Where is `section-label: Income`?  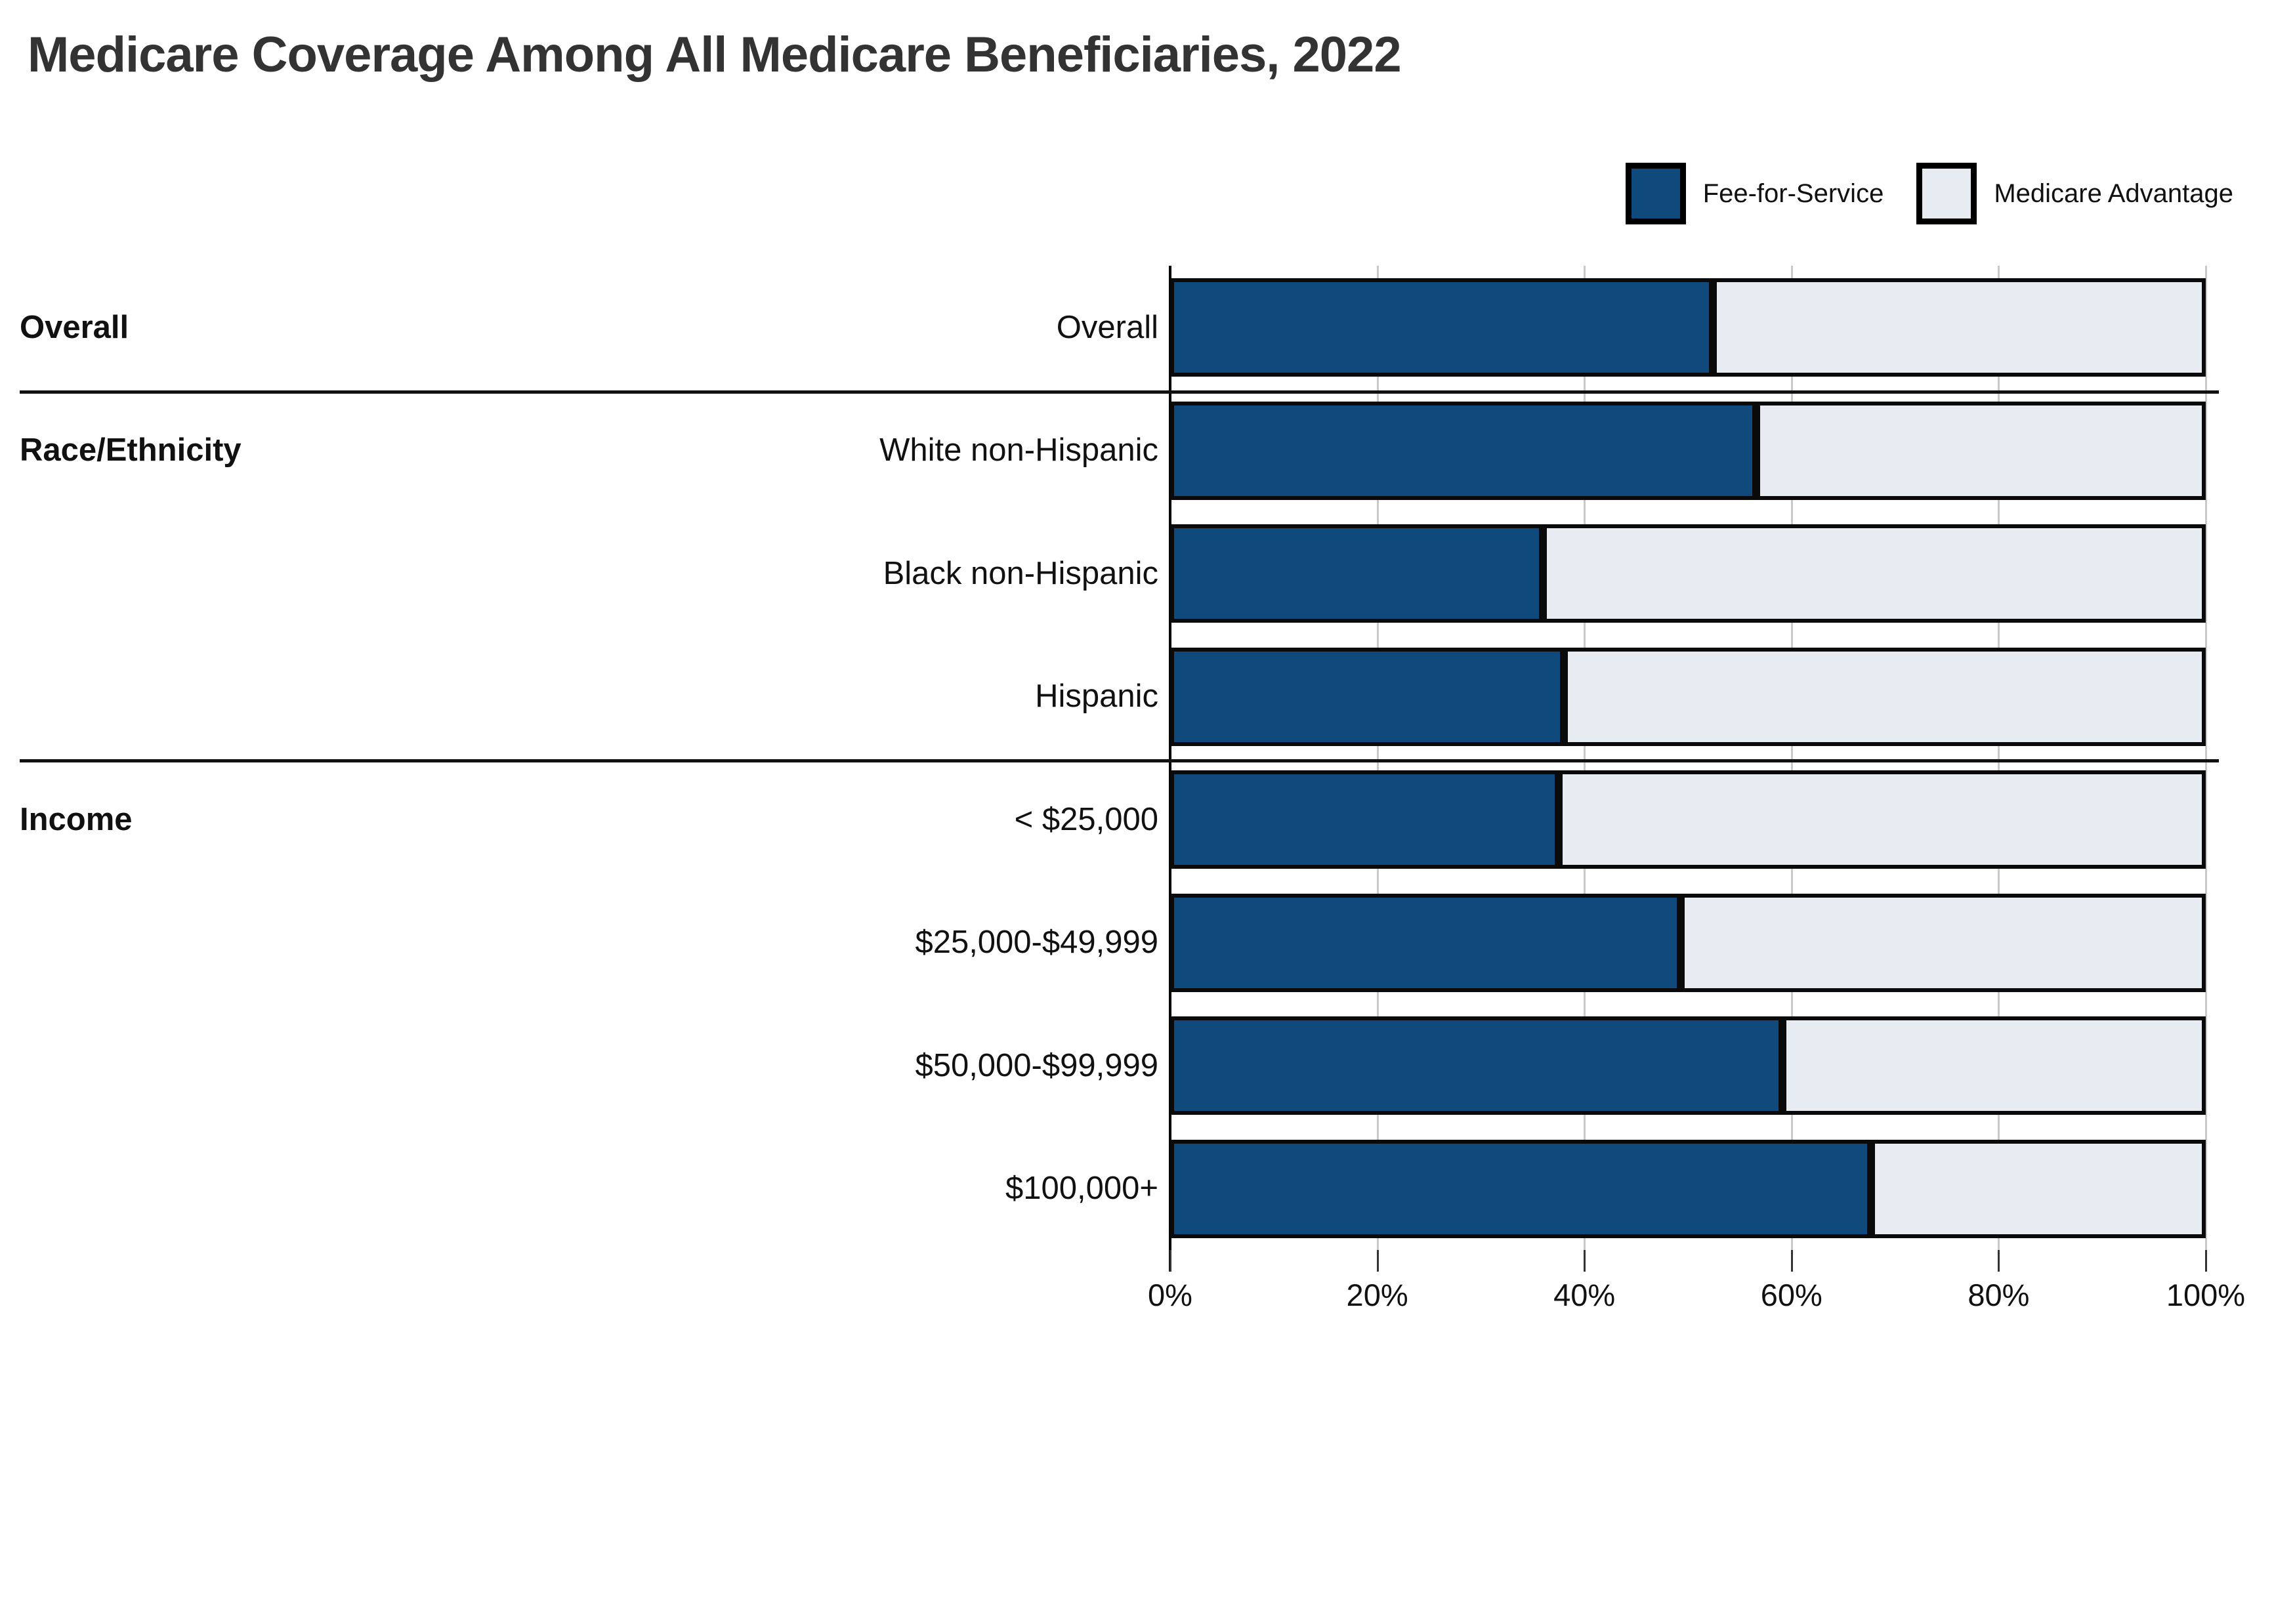 section-label: Income is located at coordinates (76, 819).